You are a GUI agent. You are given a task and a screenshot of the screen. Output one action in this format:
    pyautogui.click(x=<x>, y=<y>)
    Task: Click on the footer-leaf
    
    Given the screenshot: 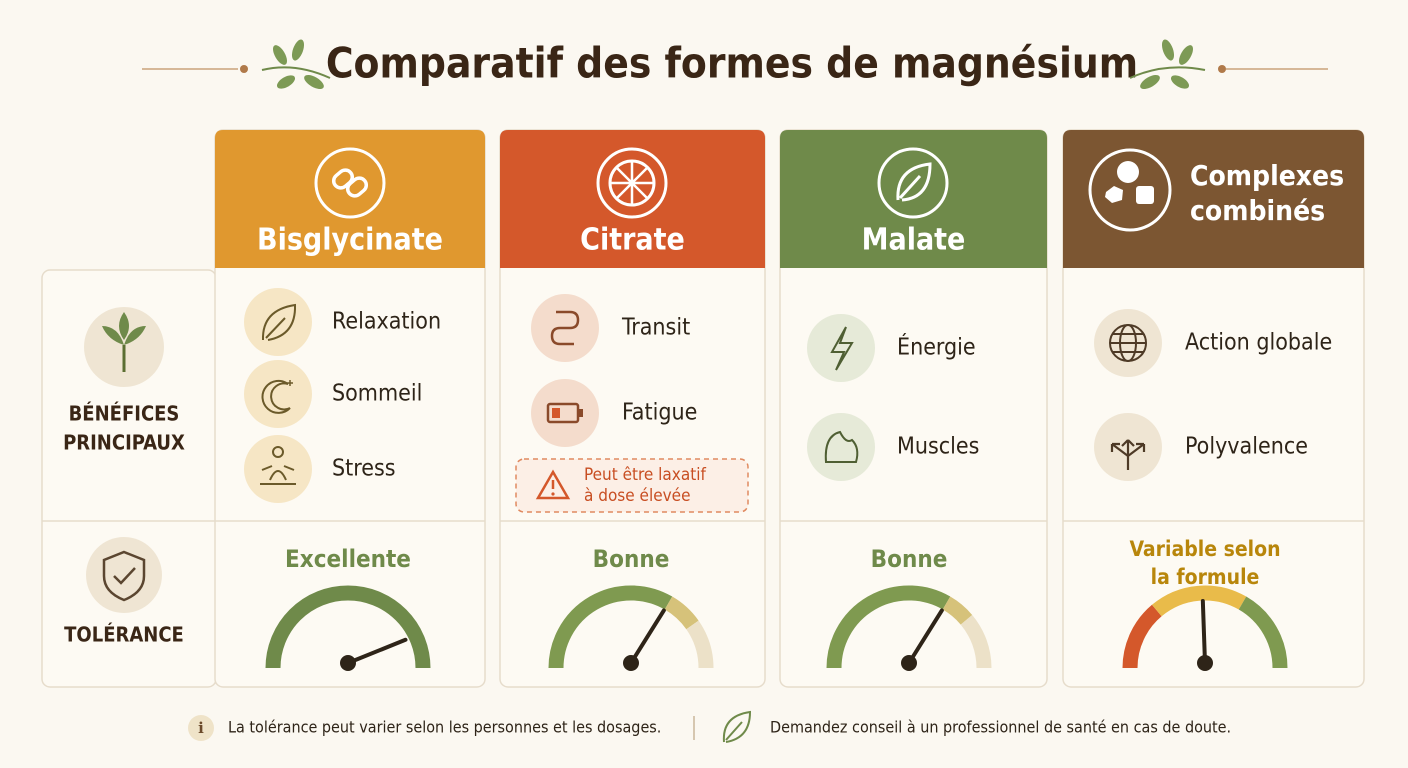 What is the action you would take?
    pyautogui.click(x=737, y=726)
    